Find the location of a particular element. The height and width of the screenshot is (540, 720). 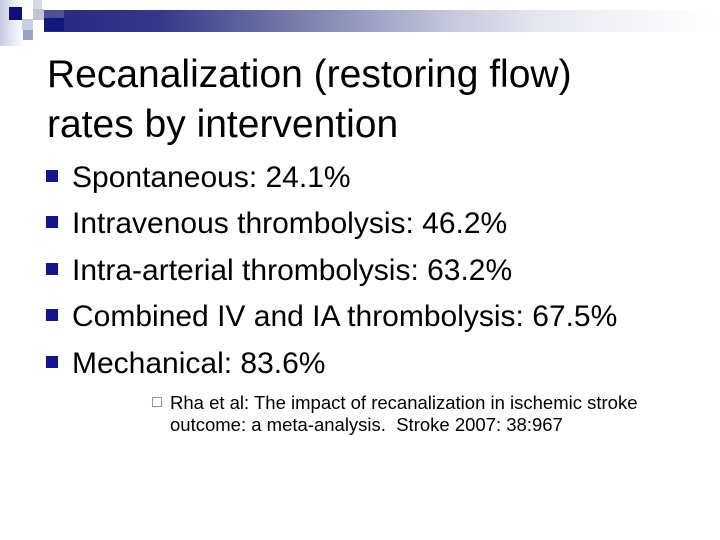

pixel-square-light-top-icon is located at coordinates (37, 4).